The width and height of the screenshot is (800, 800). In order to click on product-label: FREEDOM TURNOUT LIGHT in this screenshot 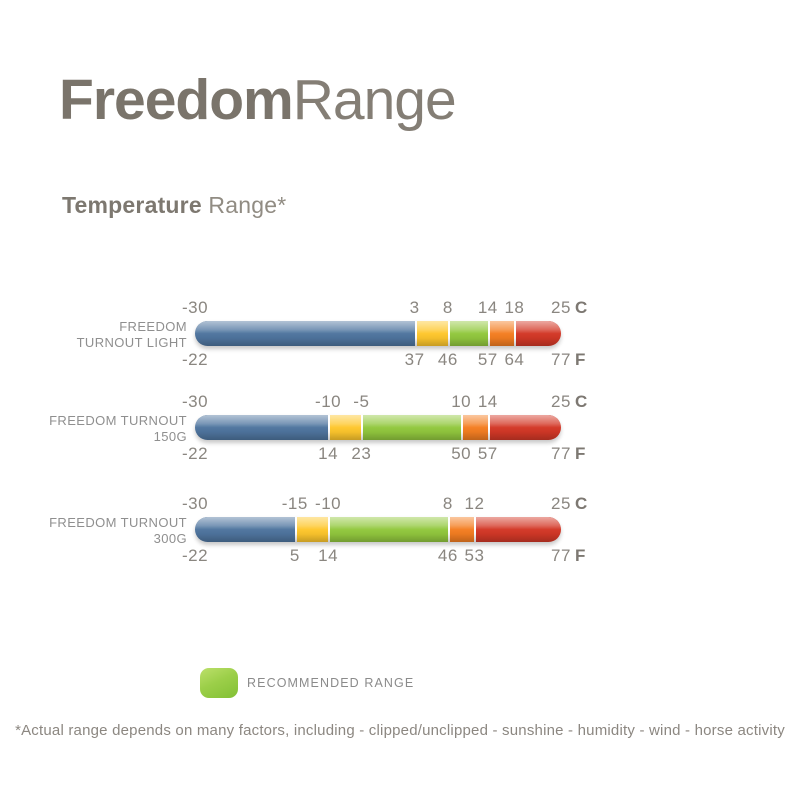, I will do `click(113, 335)`.